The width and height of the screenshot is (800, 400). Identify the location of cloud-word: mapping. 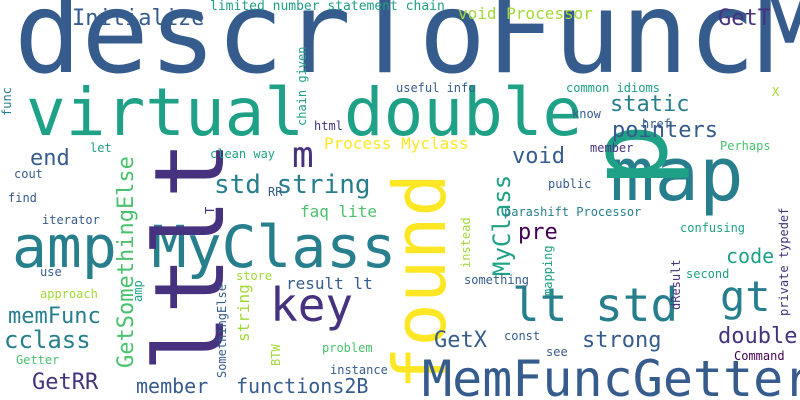
(548, 270).